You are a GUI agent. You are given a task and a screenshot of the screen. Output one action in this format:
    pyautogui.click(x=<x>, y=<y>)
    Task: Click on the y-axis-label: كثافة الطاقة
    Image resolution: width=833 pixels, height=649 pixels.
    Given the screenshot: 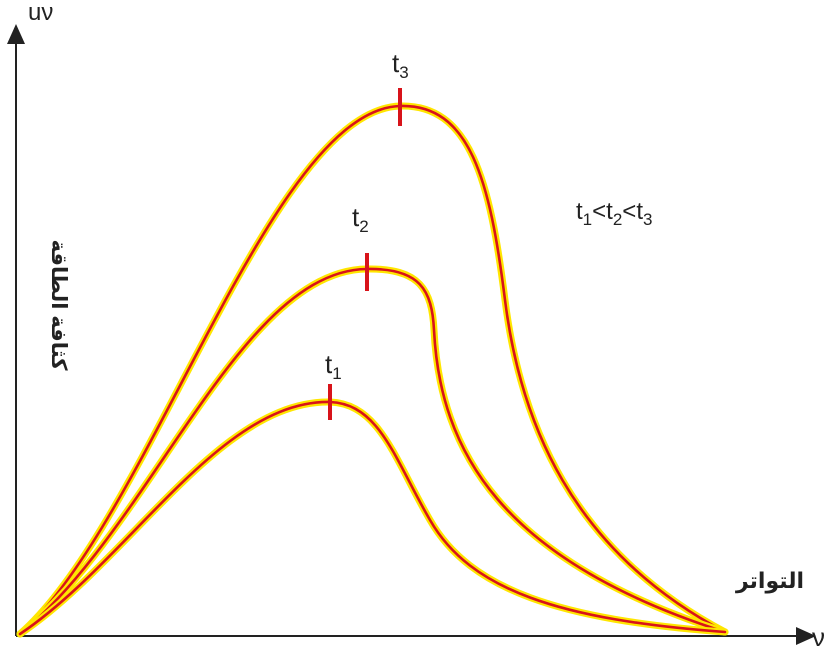 What is the action you would take?
    pyautogui.click(x=58, y=306)
    